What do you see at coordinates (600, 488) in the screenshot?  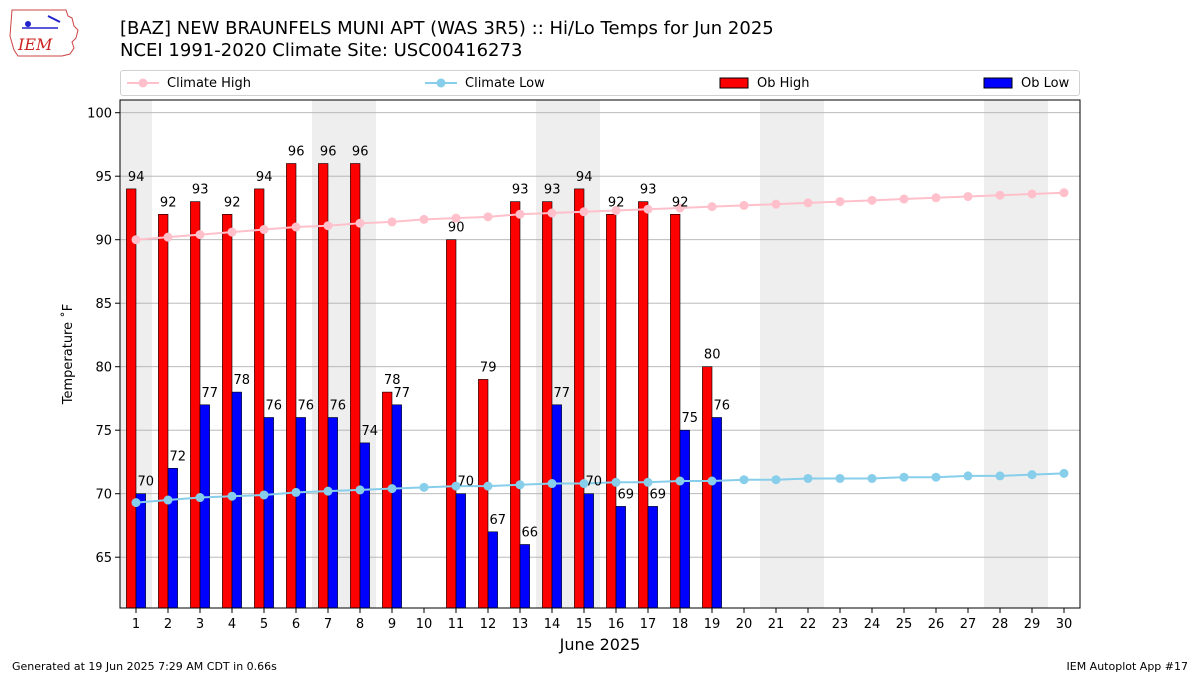 I see `climate-low-line` at bounding box center [600, 488].